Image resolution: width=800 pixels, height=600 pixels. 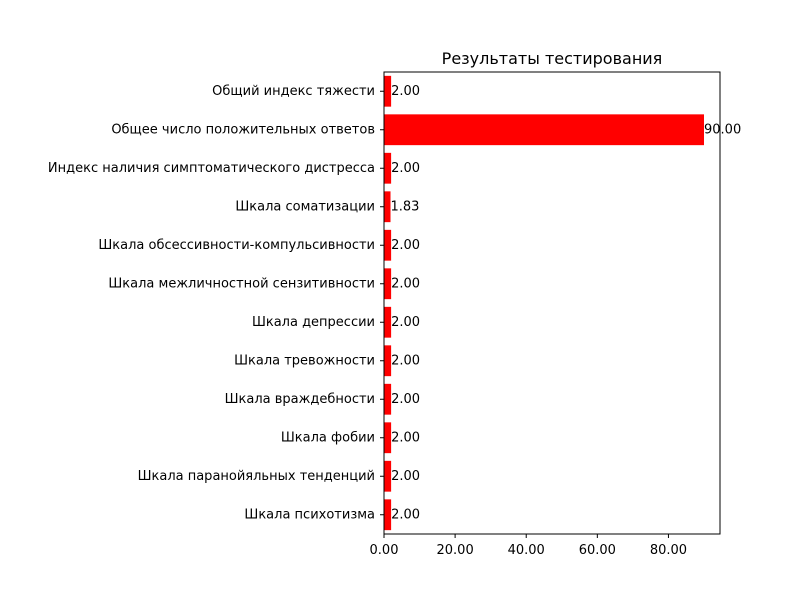 What do you see at coordinates (405, 206) in the screenshot?
I see `data-label: 1.83` at bounding box center [405, 206].